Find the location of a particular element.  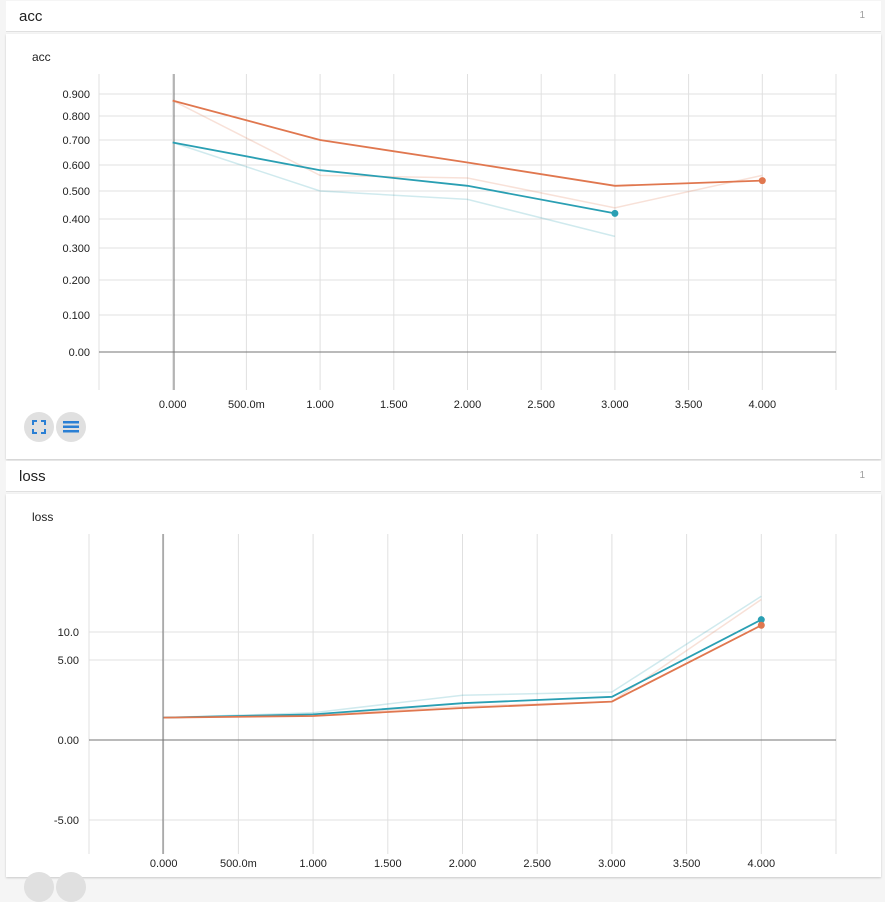

data-table-button is located at coordinates (71, 427).